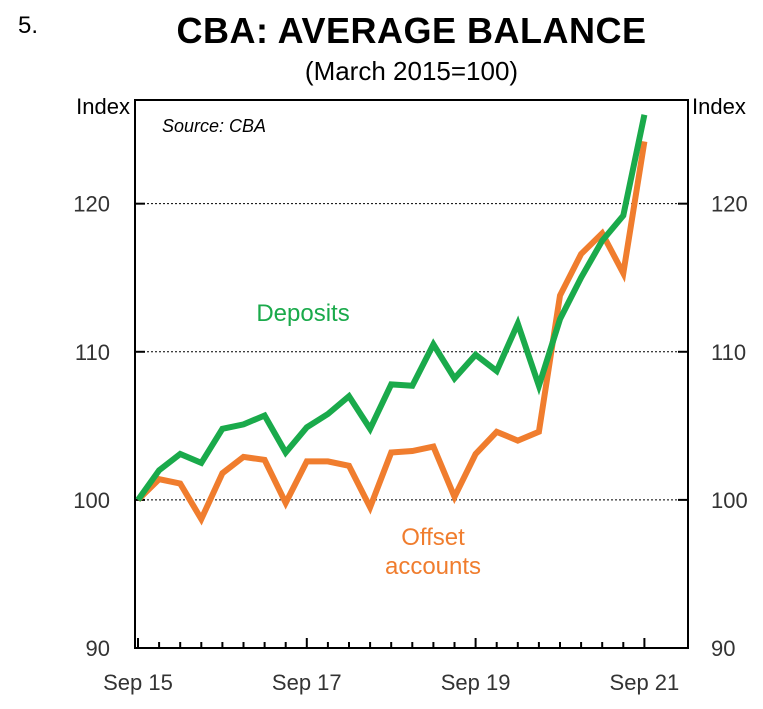 This screenshot has width=763, height=709. Describe the element at coordinates (433, 566) in the screenshot. I see `offset-accounts-label-line: accounts` at that location.